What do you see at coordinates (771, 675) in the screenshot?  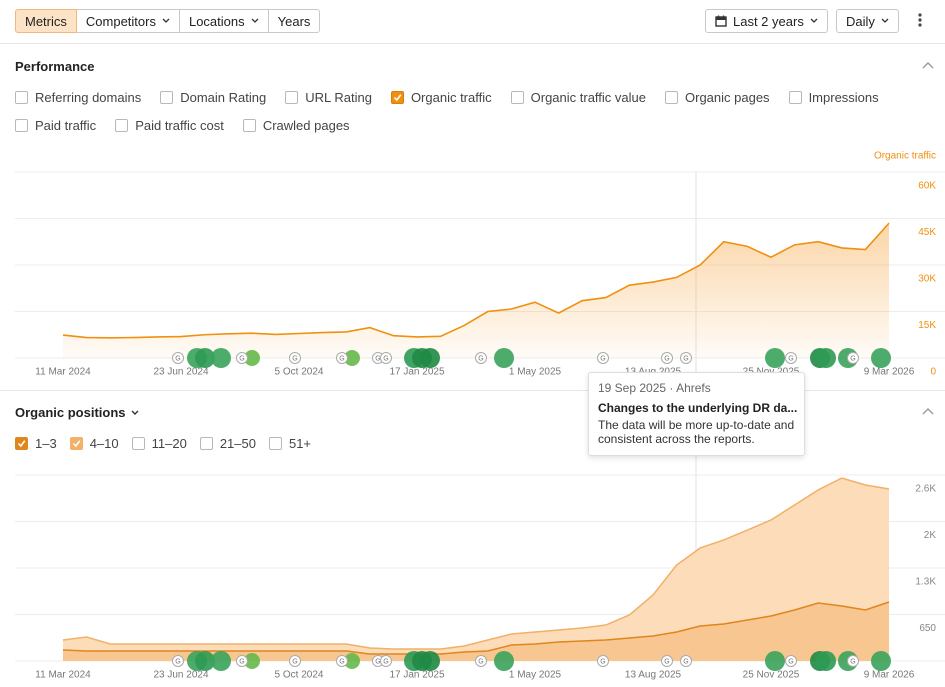 I see `x-tick-label: 25 Nov 2025` at bounding box center [771, 675].